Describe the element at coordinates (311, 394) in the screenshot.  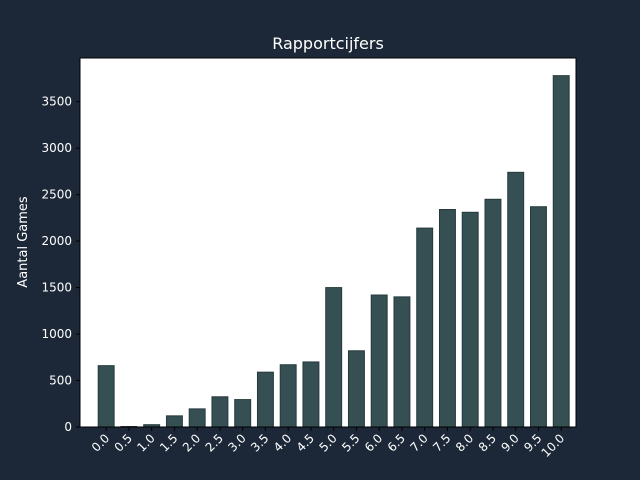
I see `bar-4.5` at that location.